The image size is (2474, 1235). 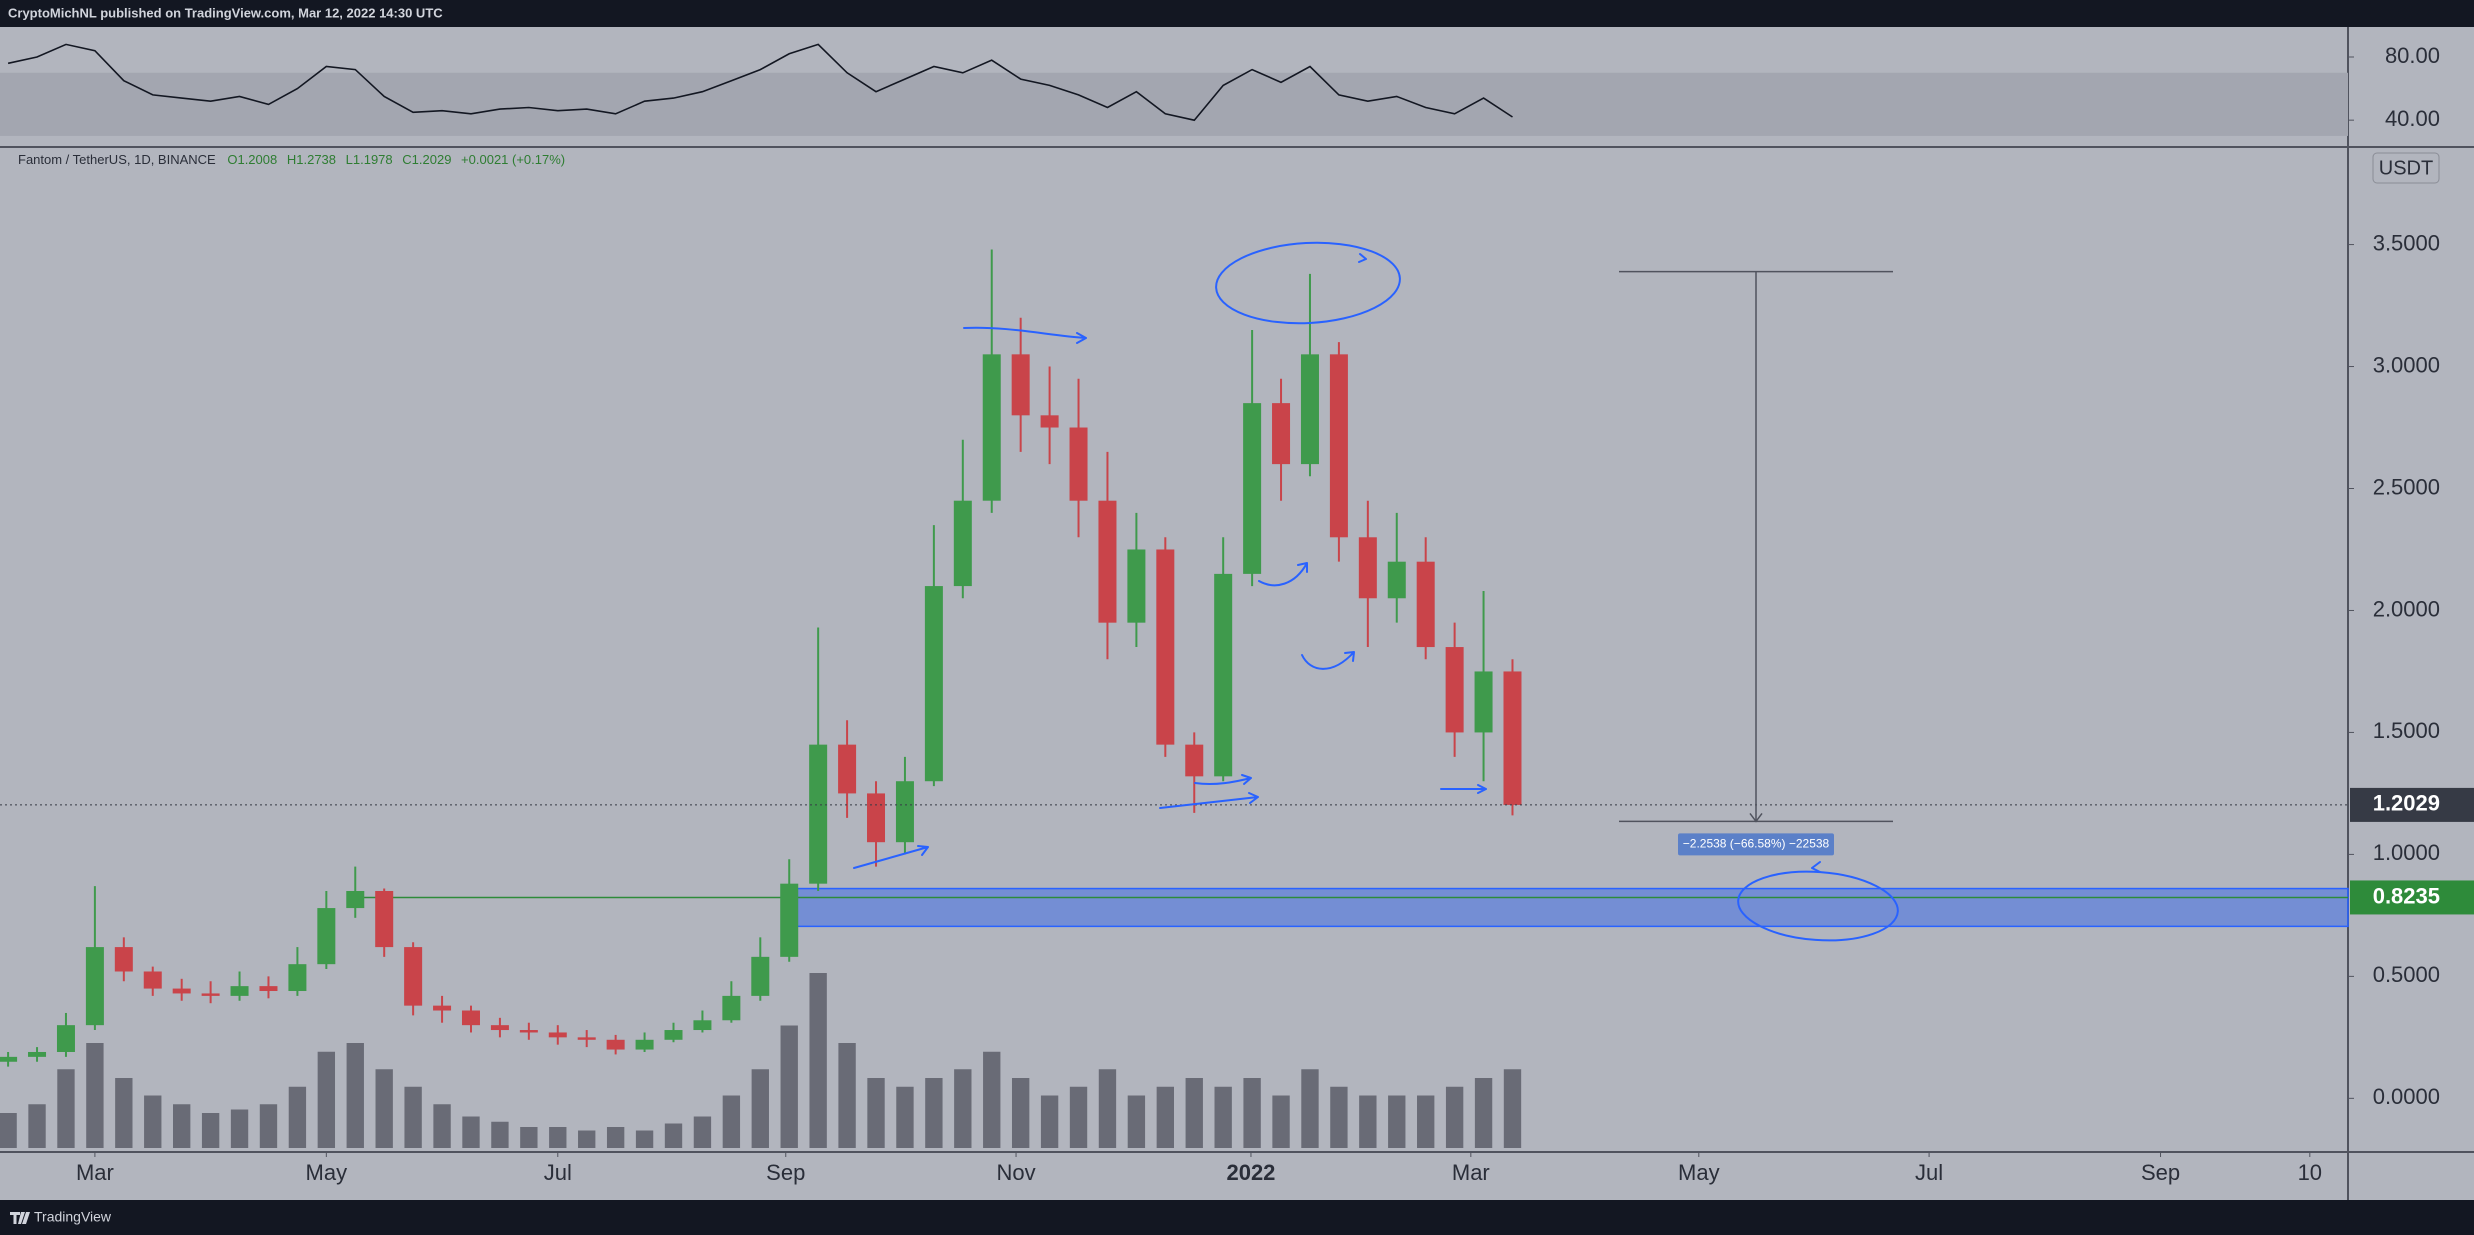 What do you see at coordinates (2412, 118) in the screenshot?
I see `y-tick-label: 40.00` at bounding box center [2412, 118].